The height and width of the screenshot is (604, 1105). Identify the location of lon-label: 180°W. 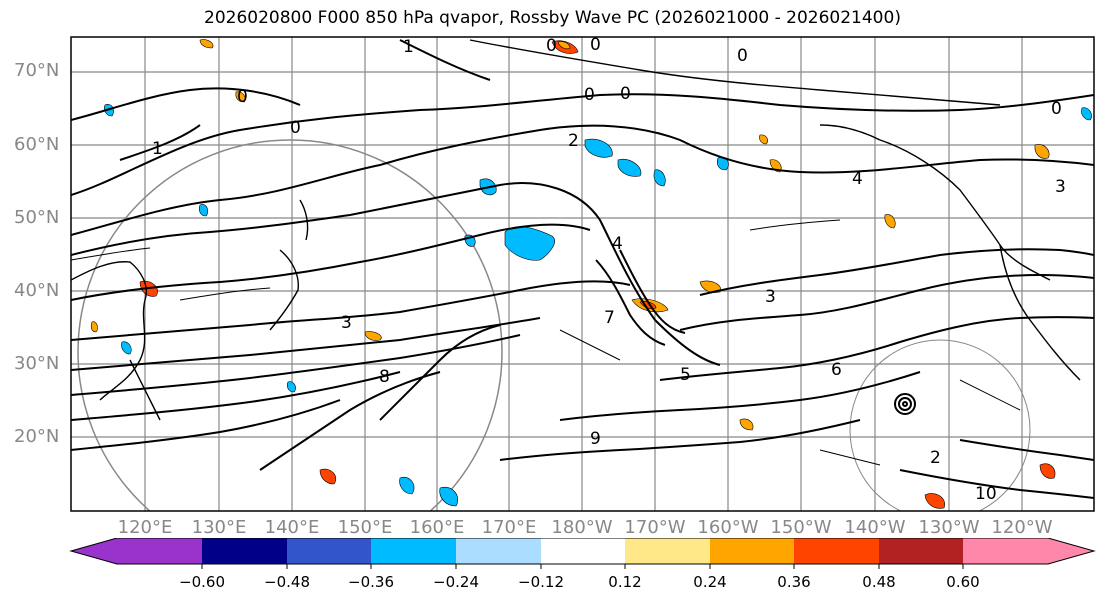
(582, 527).